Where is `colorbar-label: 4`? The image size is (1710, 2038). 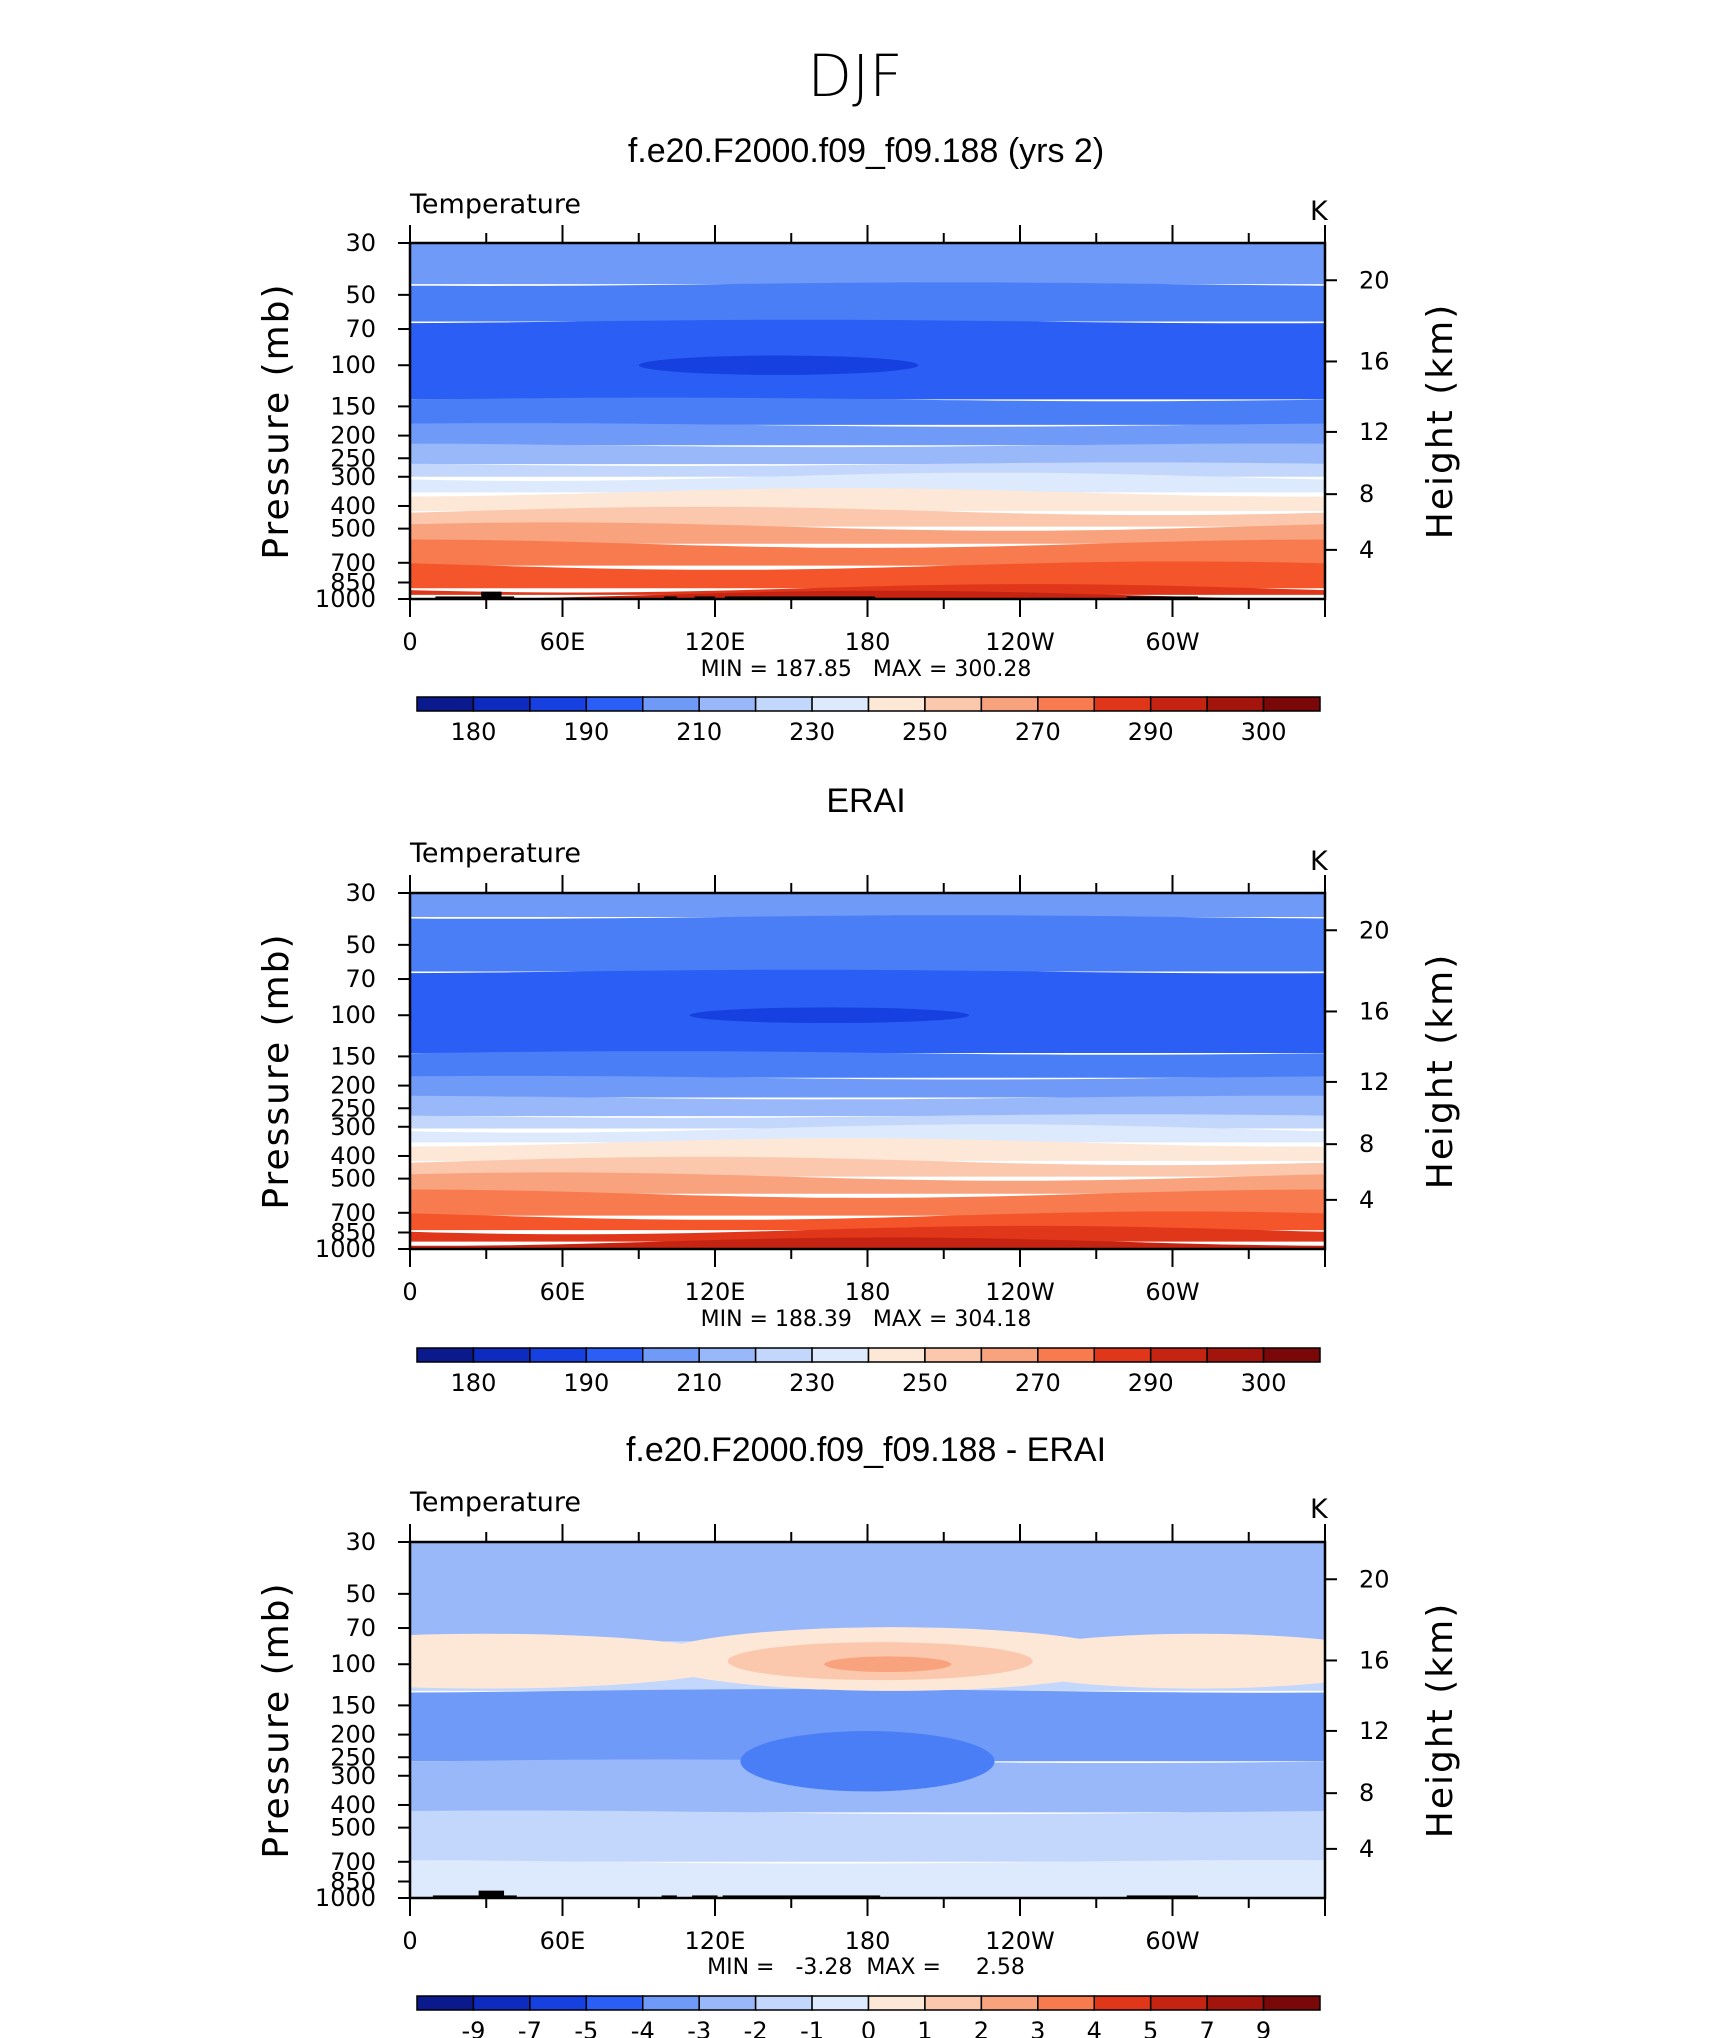
colorbar-label: 4 is located at coordinates (1094, 2027).